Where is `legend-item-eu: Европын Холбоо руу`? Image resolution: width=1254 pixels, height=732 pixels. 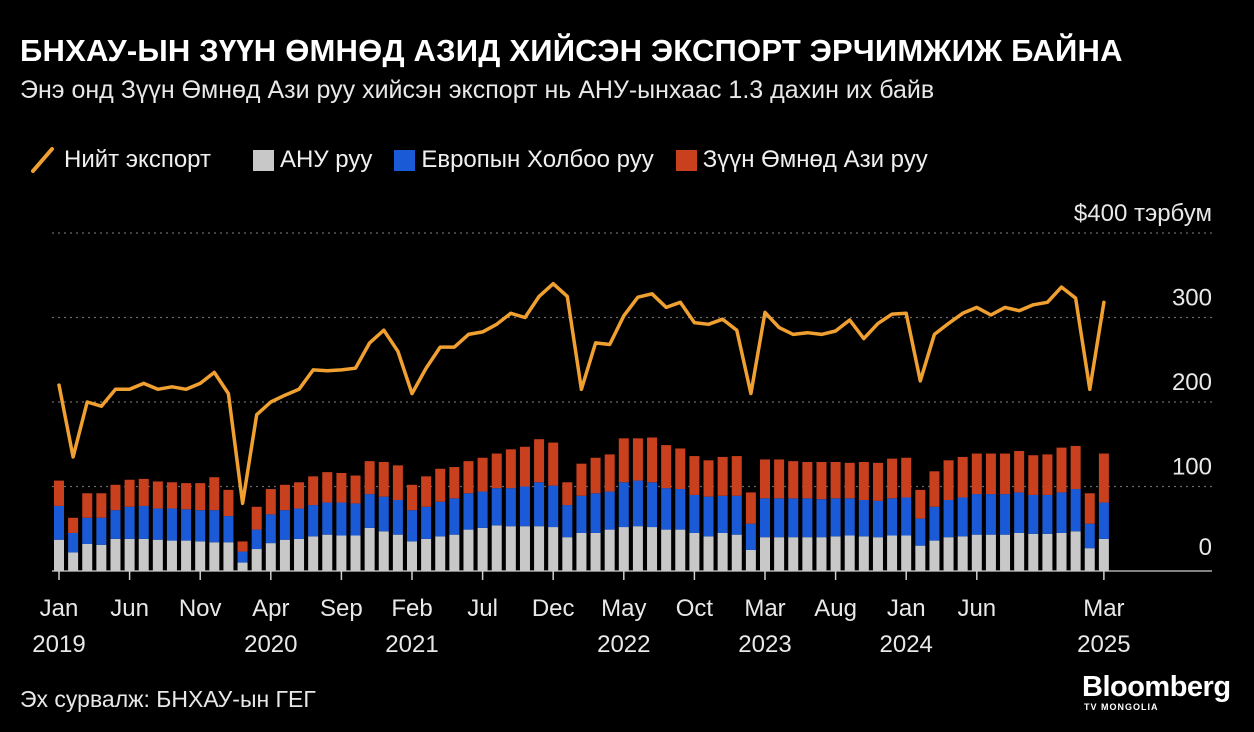
legend-item-eu: Европын Холбоо руу is located at coordinates (524, 160).